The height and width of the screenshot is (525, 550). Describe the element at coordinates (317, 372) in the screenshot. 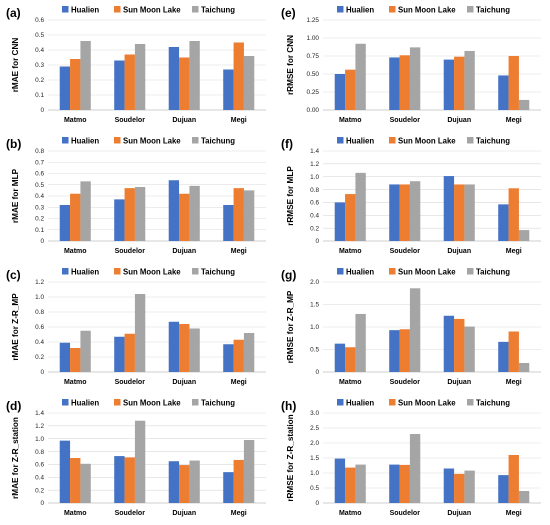

I see `y-tick-label: 0` at that location.